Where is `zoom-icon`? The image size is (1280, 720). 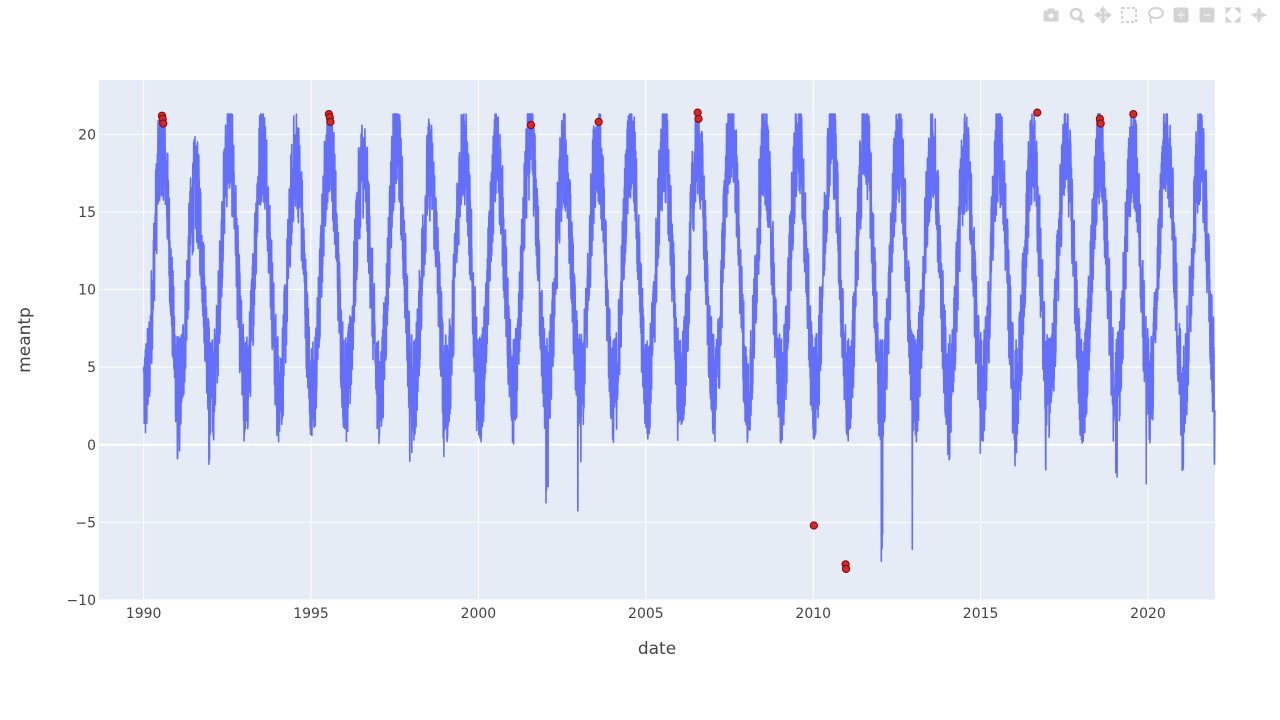
zoom-icon is located at coordinates (1077, 15).